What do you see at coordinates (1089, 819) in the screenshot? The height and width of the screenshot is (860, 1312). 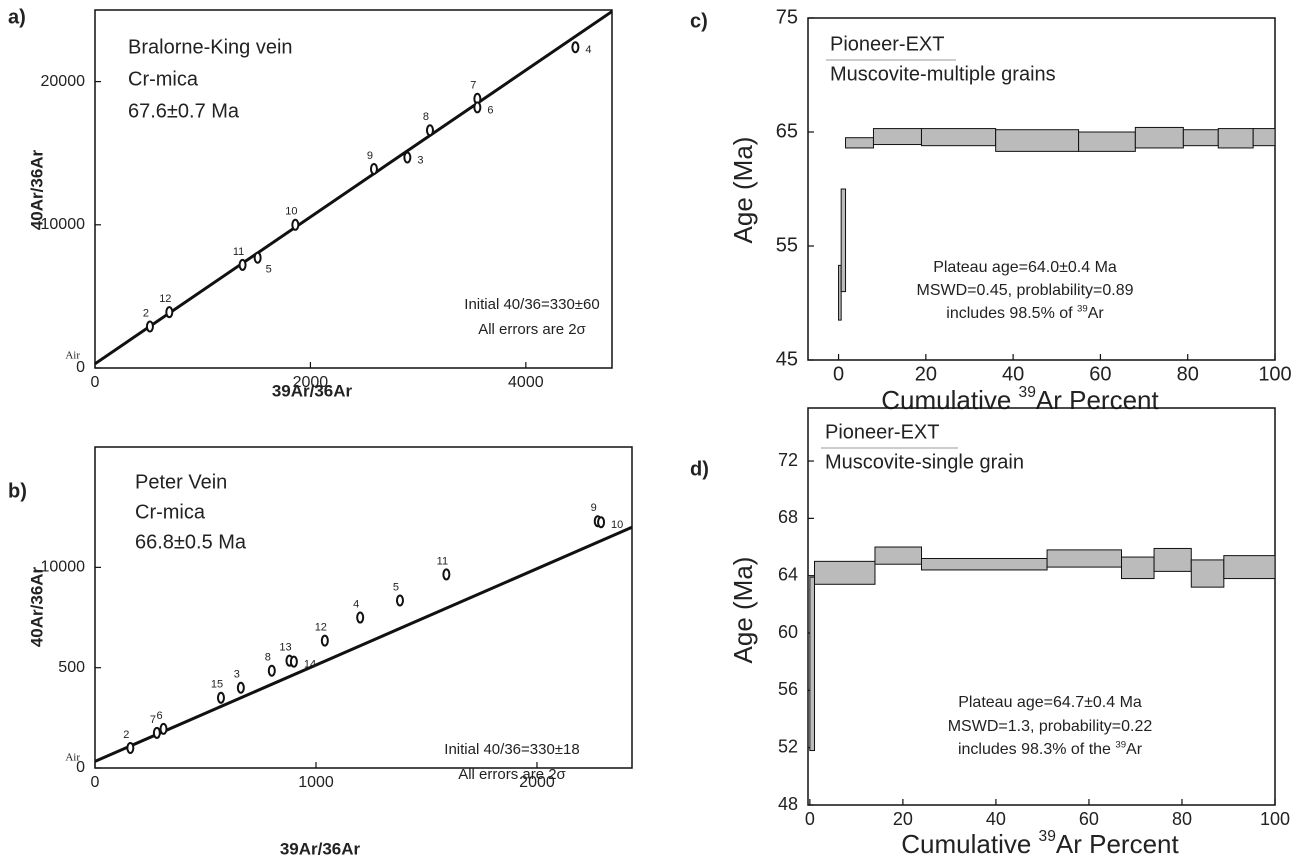 I see `x-tick-label: 60` at bounding box center [1089, 819].